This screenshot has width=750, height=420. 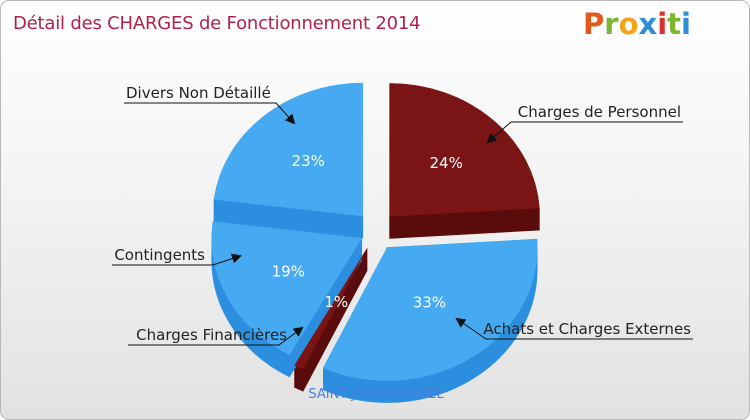 What do you see at coordinates (628, 24) in the screenshot?
I see `logo-letter: o` at bounding box center [628, 24].